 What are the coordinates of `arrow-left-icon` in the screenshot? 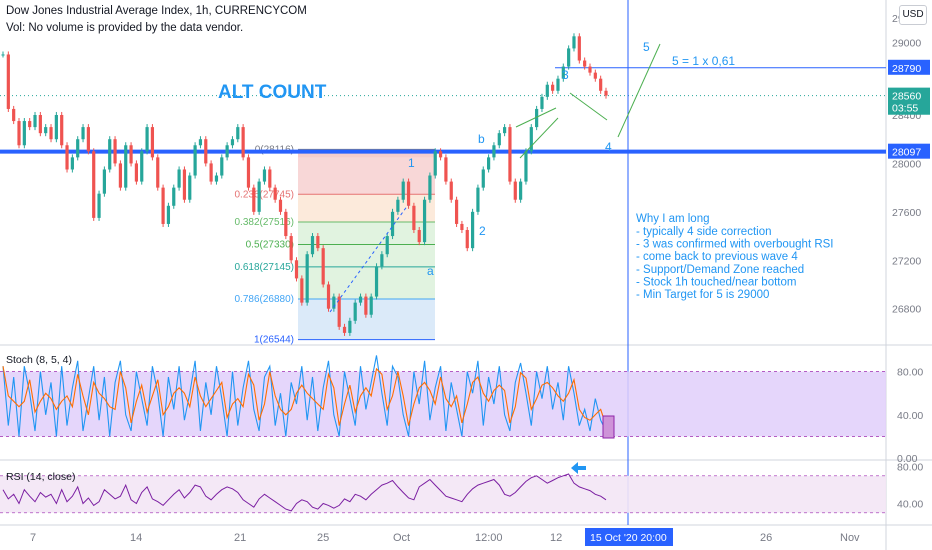 It's located at (578, 468).